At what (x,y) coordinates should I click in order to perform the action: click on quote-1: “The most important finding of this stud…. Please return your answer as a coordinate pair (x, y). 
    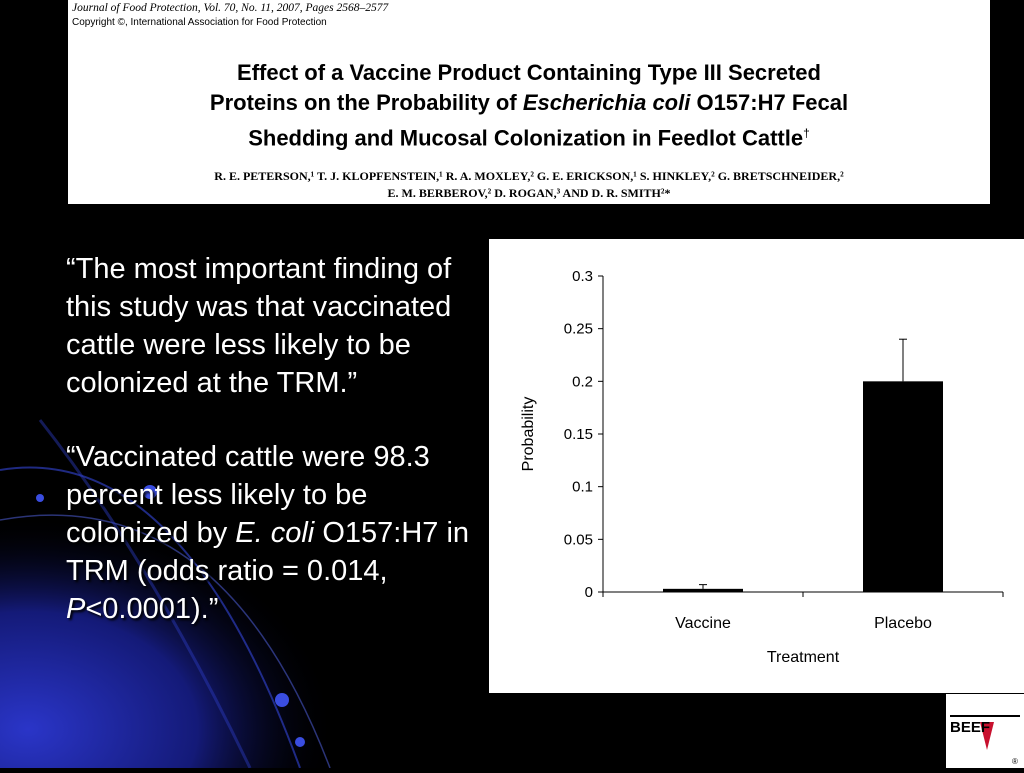
    Looking at the image, I should click on (259, 326).